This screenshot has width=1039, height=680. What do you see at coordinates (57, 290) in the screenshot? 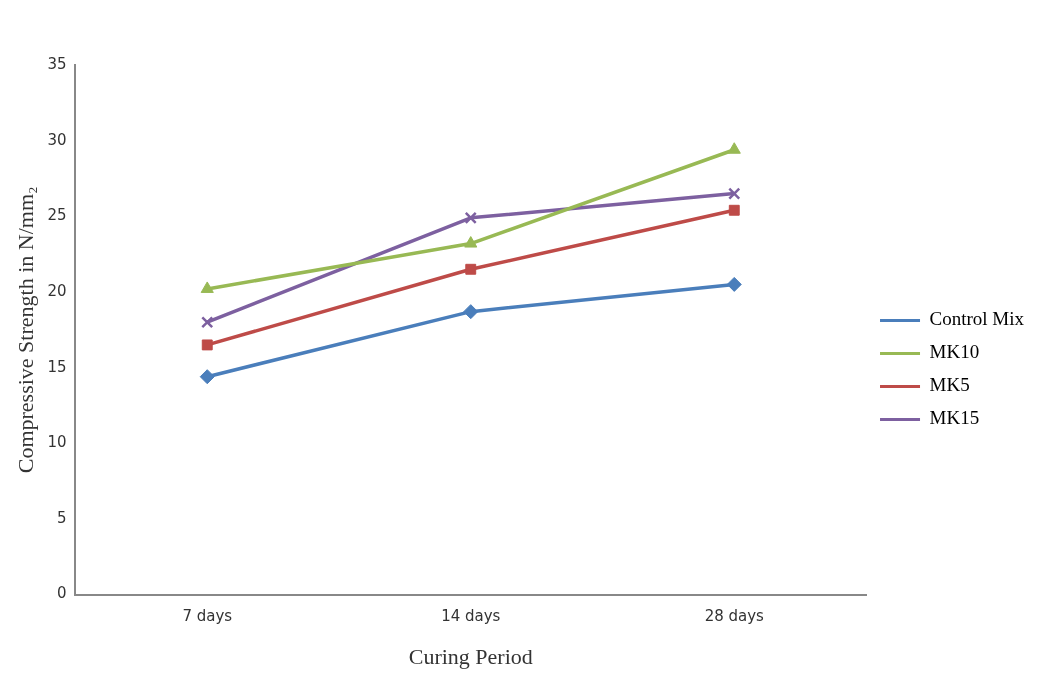
I see `y-tick-label: 20` at bounding box center [57, 290].